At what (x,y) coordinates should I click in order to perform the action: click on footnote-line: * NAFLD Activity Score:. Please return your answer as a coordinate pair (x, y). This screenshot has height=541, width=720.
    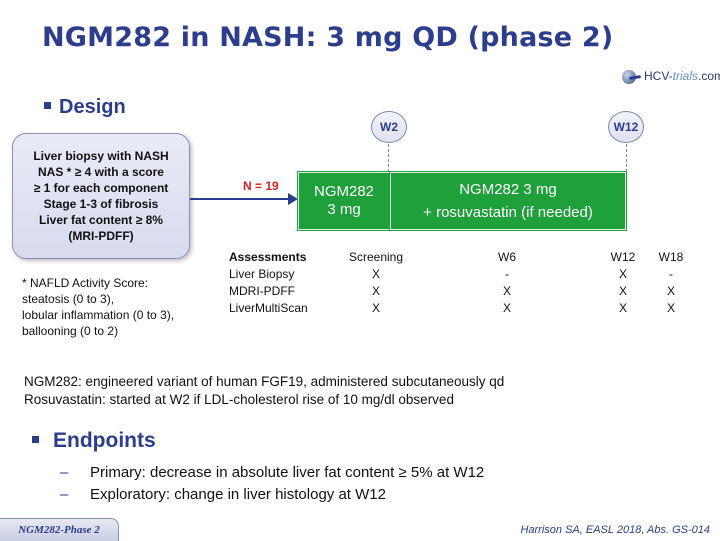
    Looking at the image, I should click on (85, 283).